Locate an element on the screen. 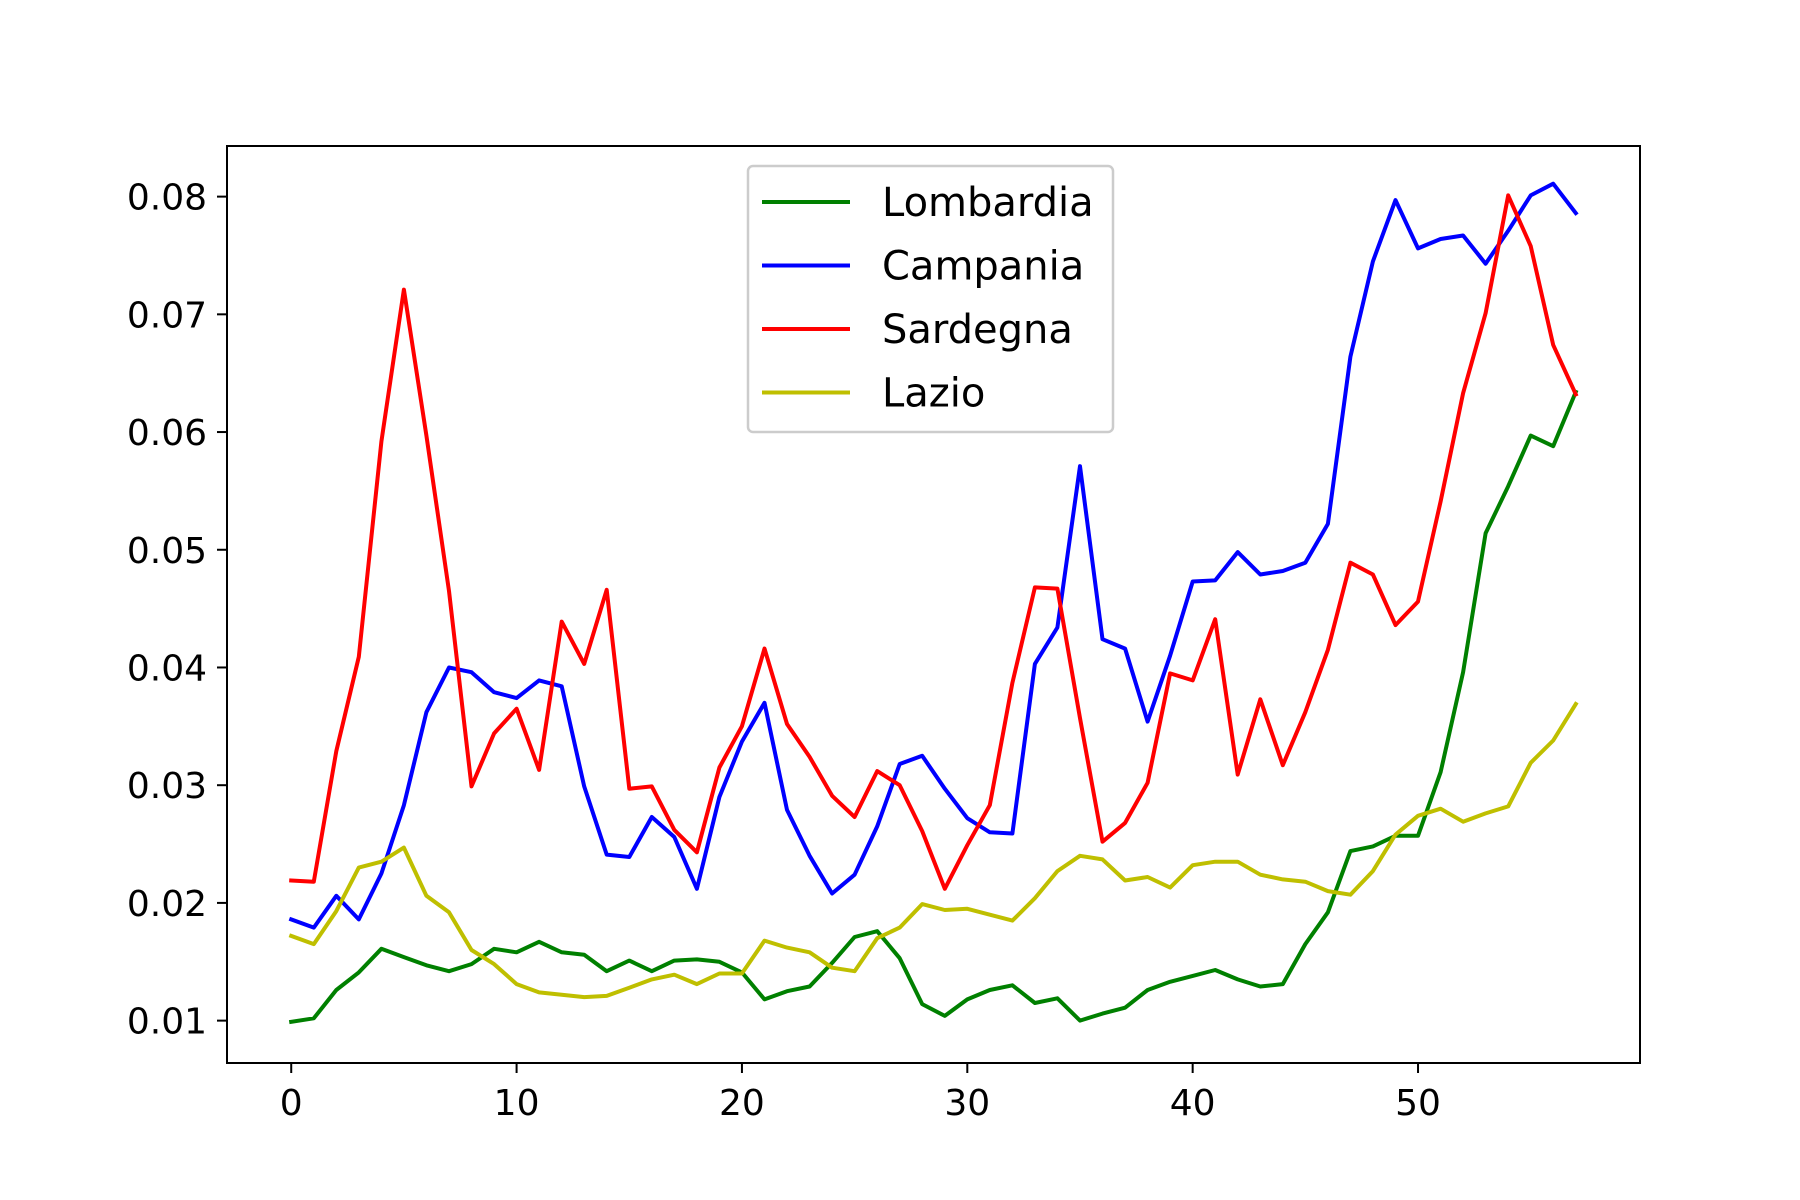 The image size is (1800, 1200). legend-item-sardegna: Sardegna is located at coordinates (917, 330).